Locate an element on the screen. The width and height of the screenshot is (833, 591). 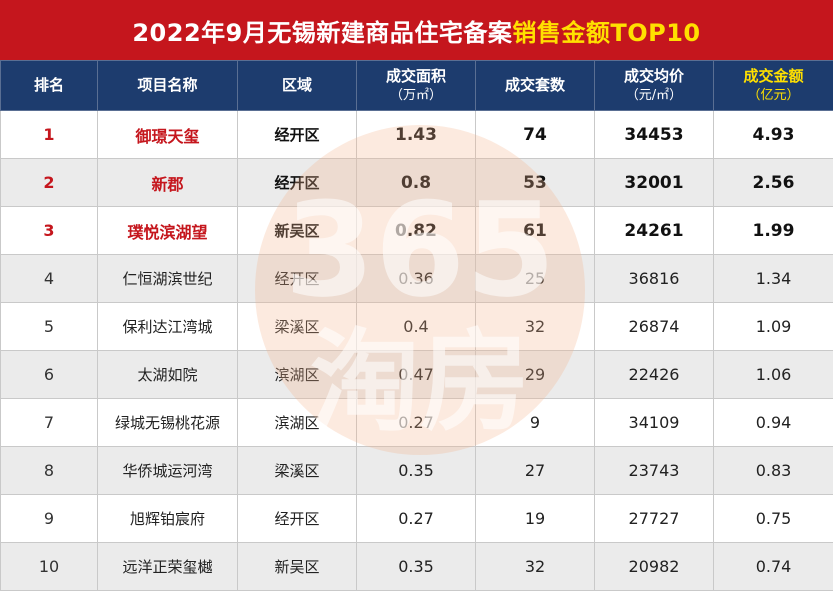
cell-price: 36816 is located at coordinates (654, 278).